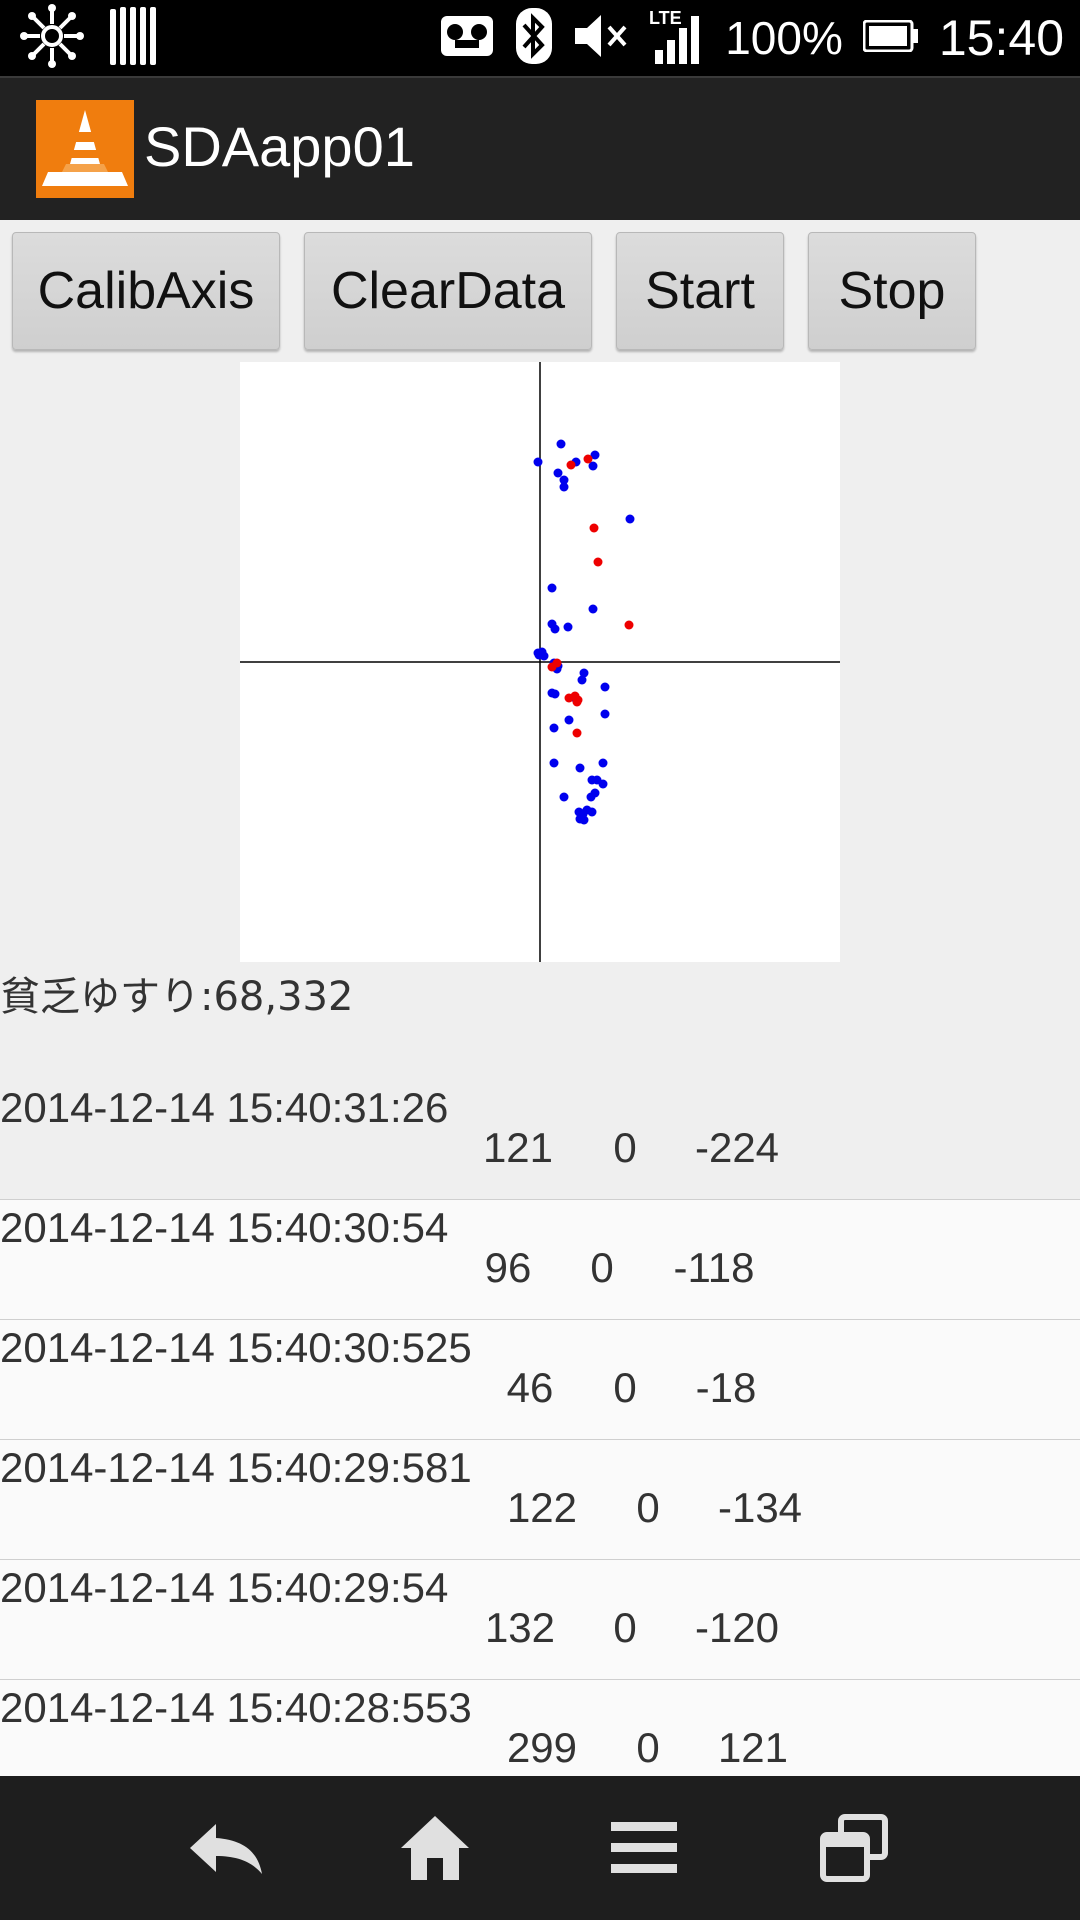  Describe the element at coordinates (540, 1848) in the screenshot. I see `navigation-bar` at that location.